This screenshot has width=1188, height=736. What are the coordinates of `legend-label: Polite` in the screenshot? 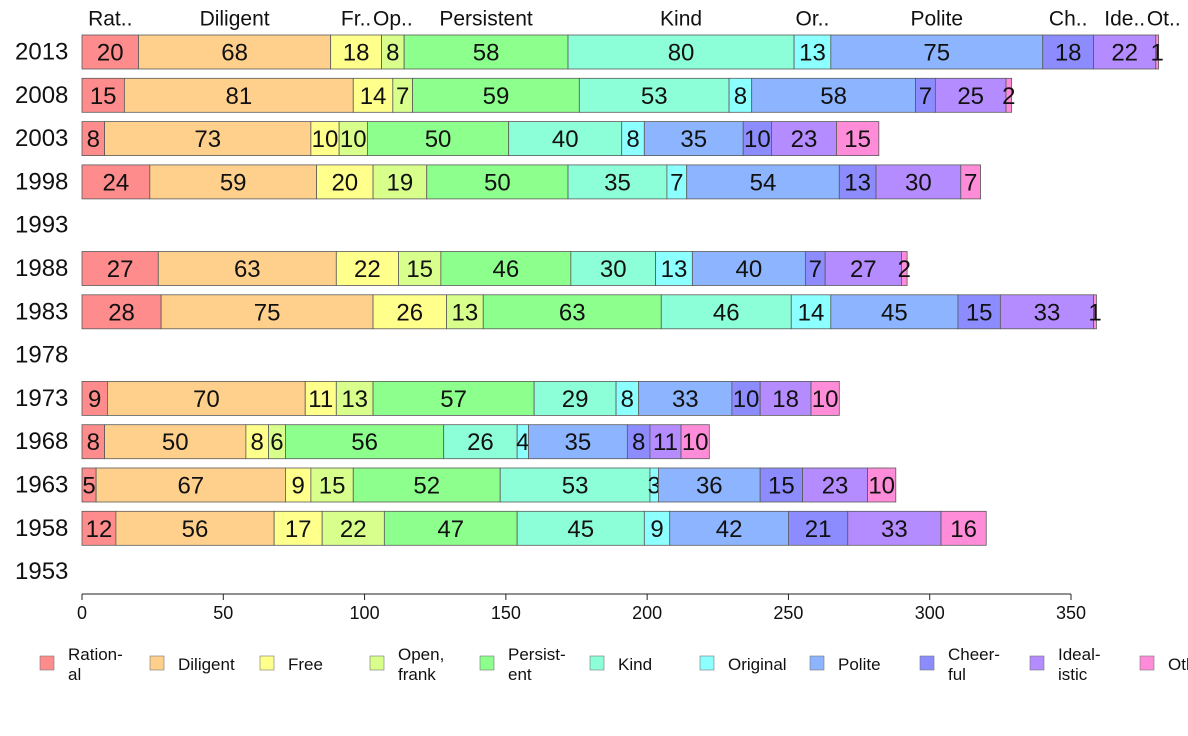 It's located at (859, 664).